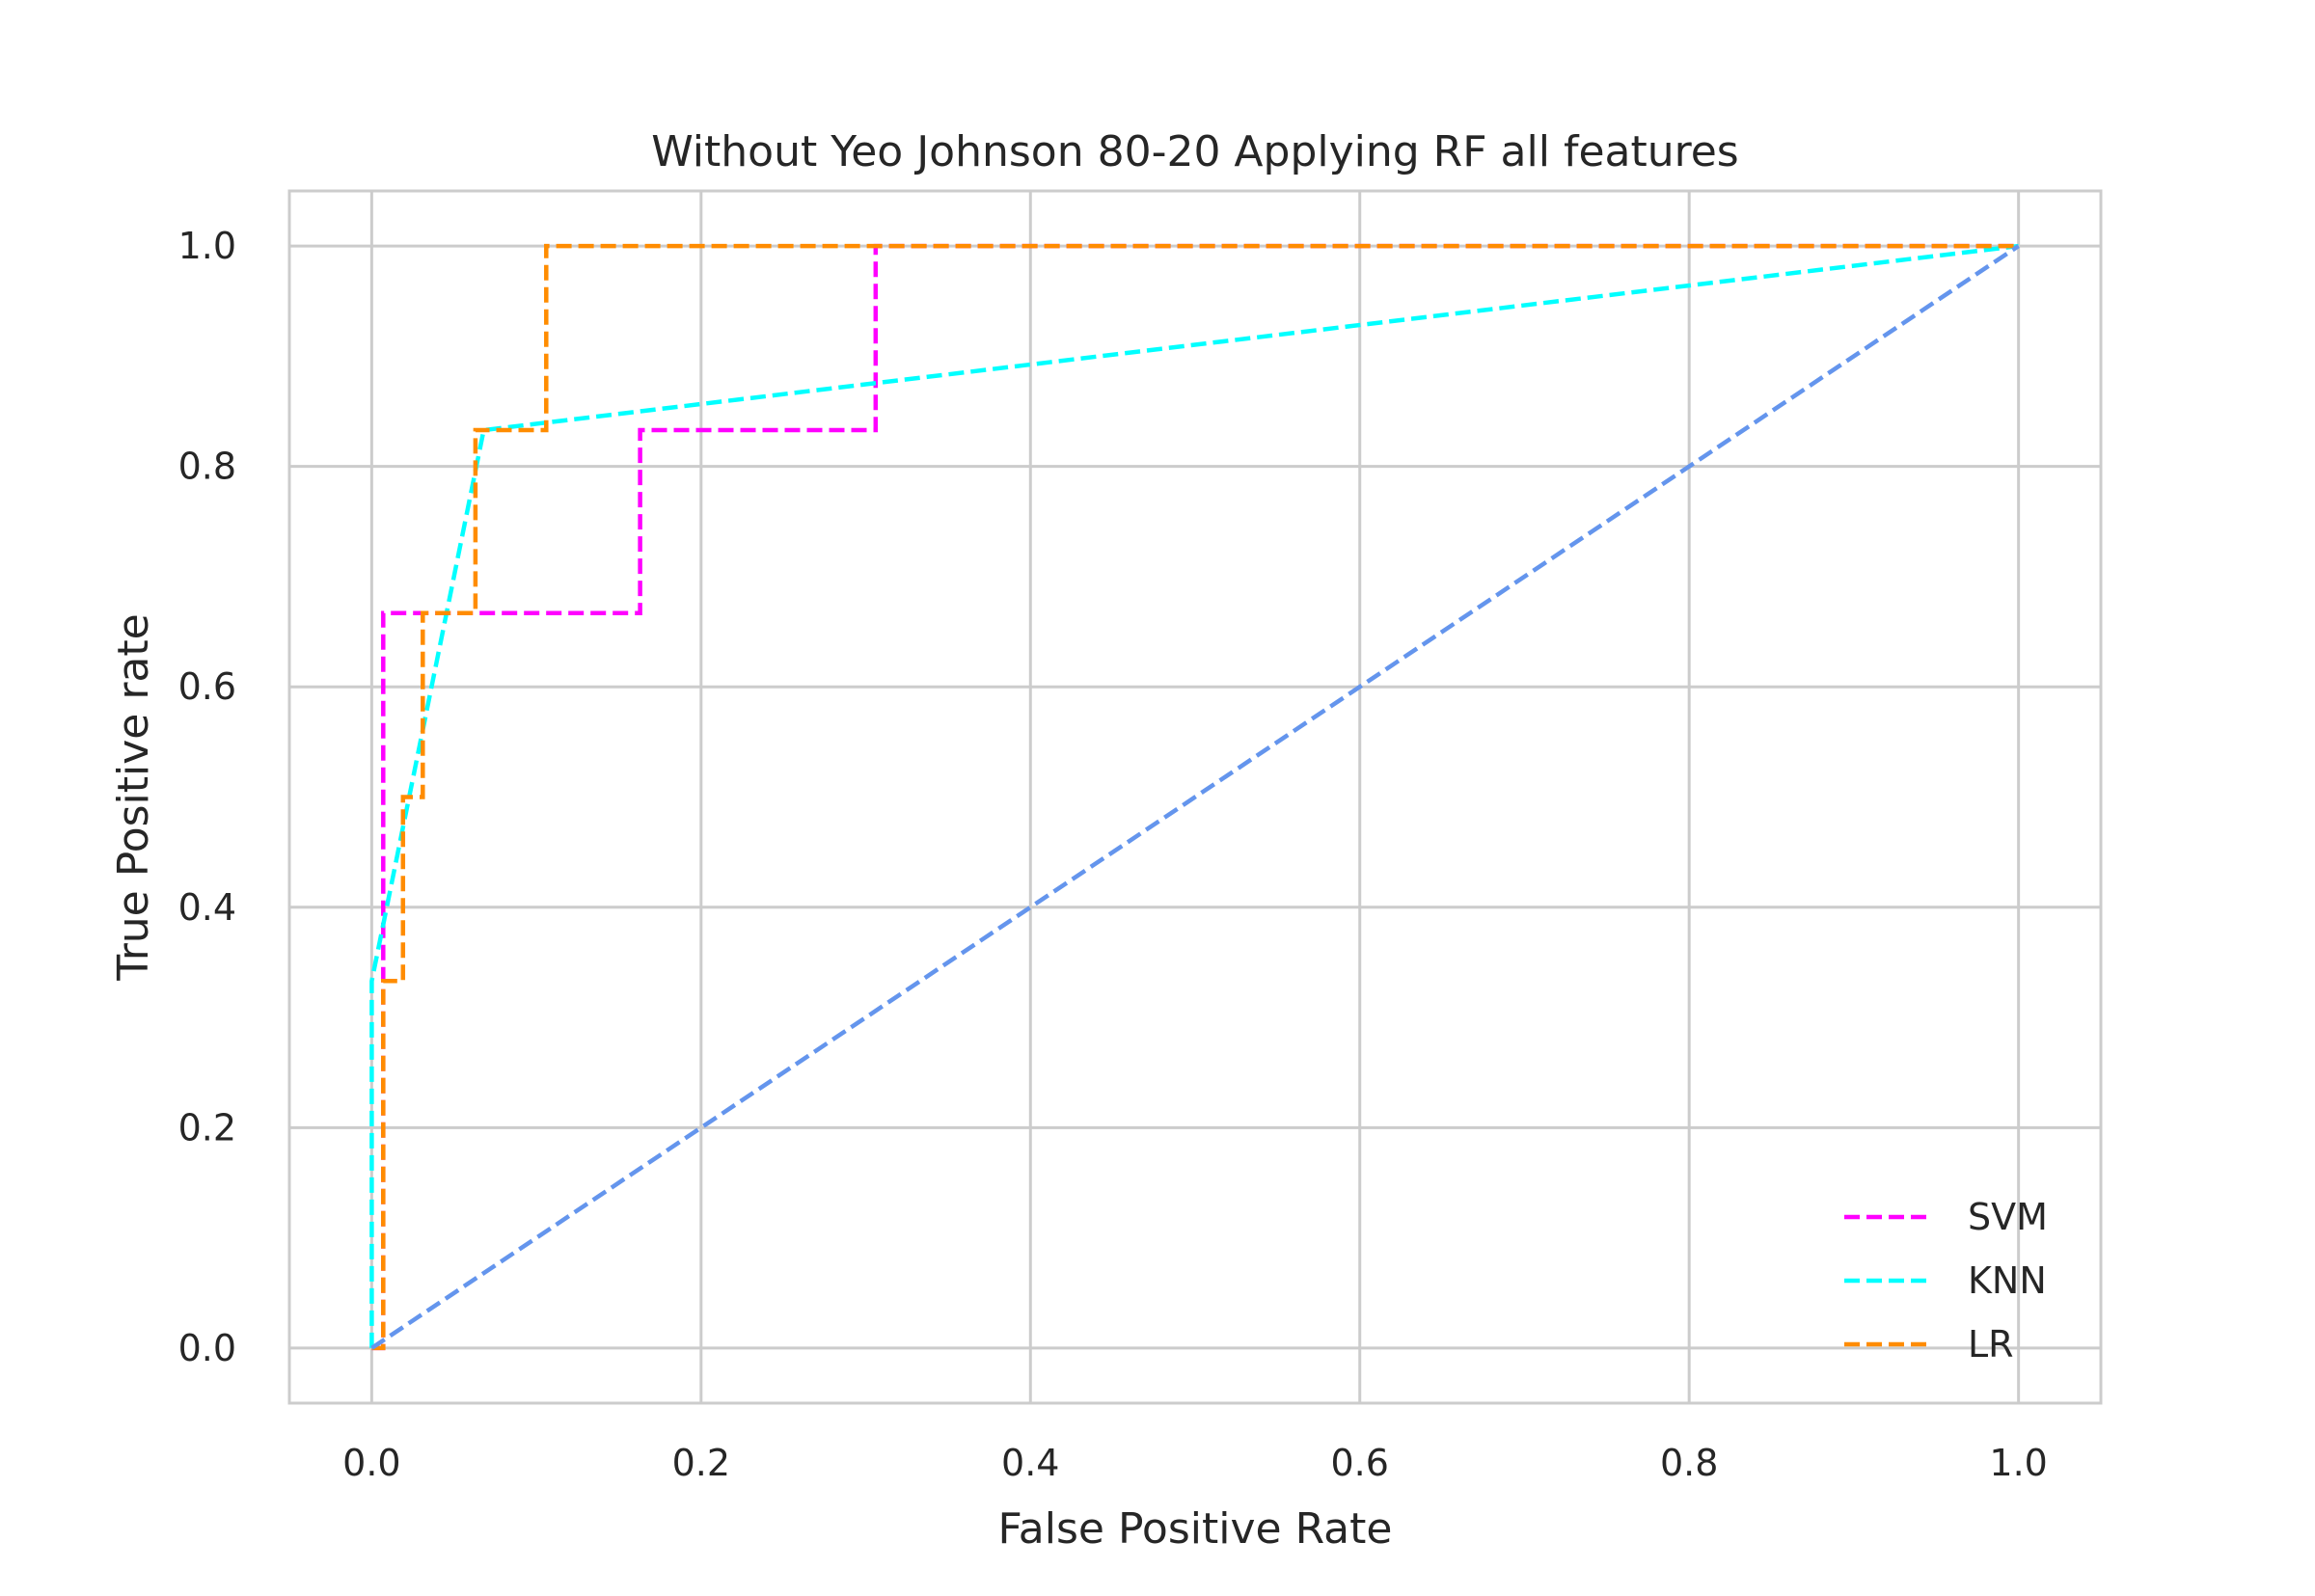 The height and width of the screenshot is (1596, 2315). What do you see at coordinates (207, 246) in the screenshot?
I see `y-tick-label: 1.0` at bounding box center [207, 246].